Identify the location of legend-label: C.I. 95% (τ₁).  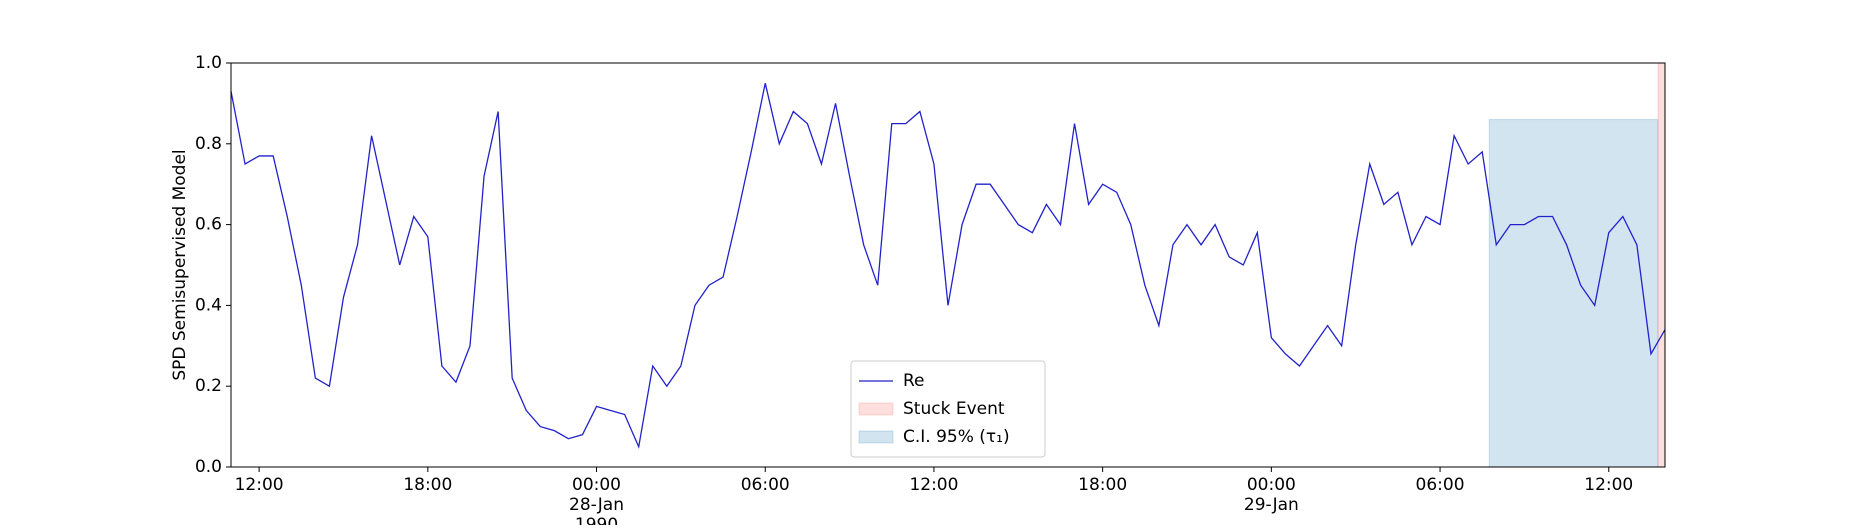
(956, 437).